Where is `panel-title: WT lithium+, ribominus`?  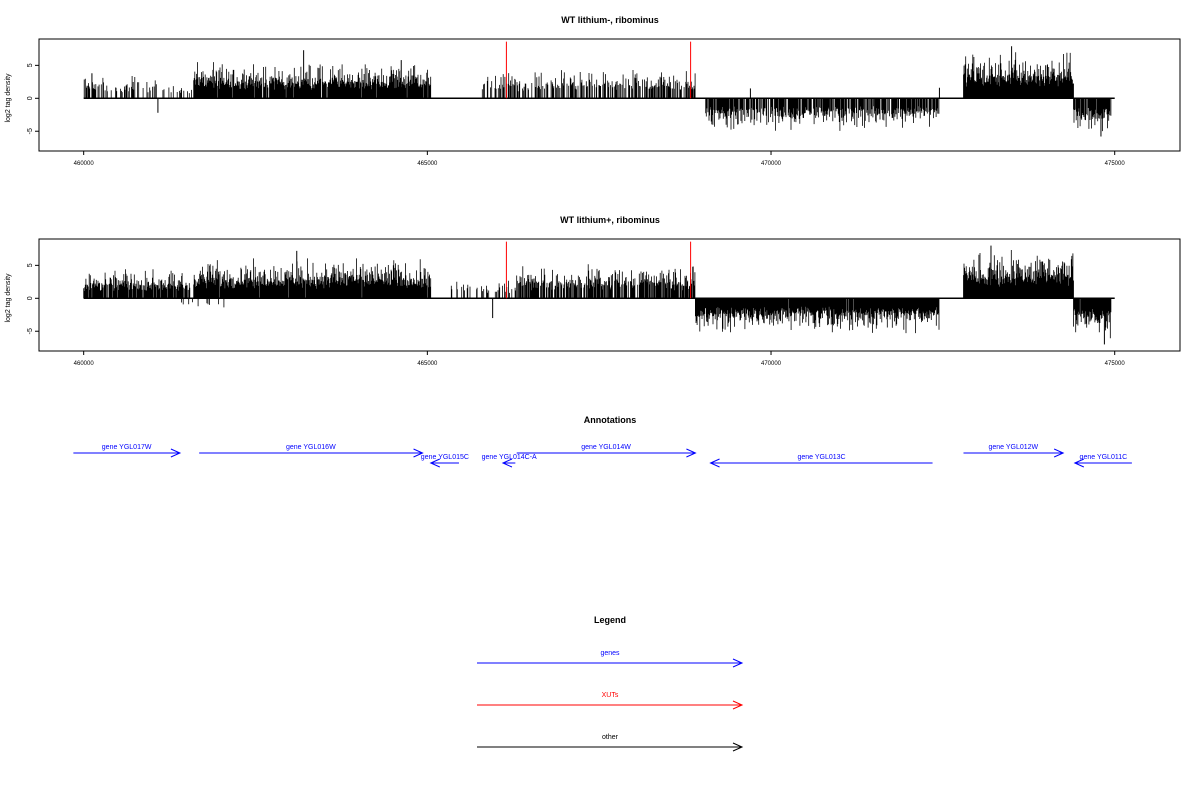 panel-title: WT lithium+, ribominus is located at coordinates (610, 220).